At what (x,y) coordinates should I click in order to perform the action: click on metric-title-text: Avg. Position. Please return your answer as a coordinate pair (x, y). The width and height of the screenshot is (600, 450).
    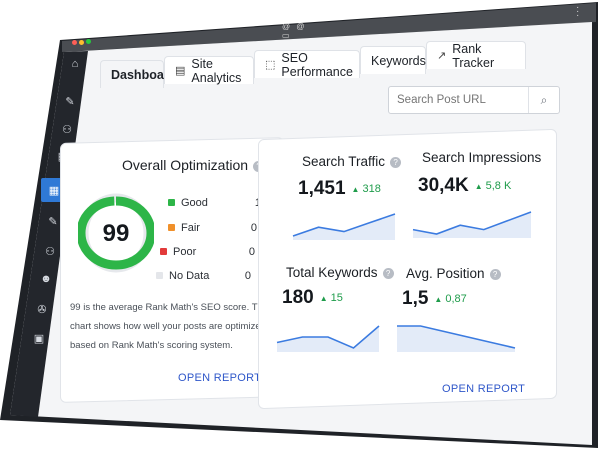
    Looking at the image, I should click on (445, 273).